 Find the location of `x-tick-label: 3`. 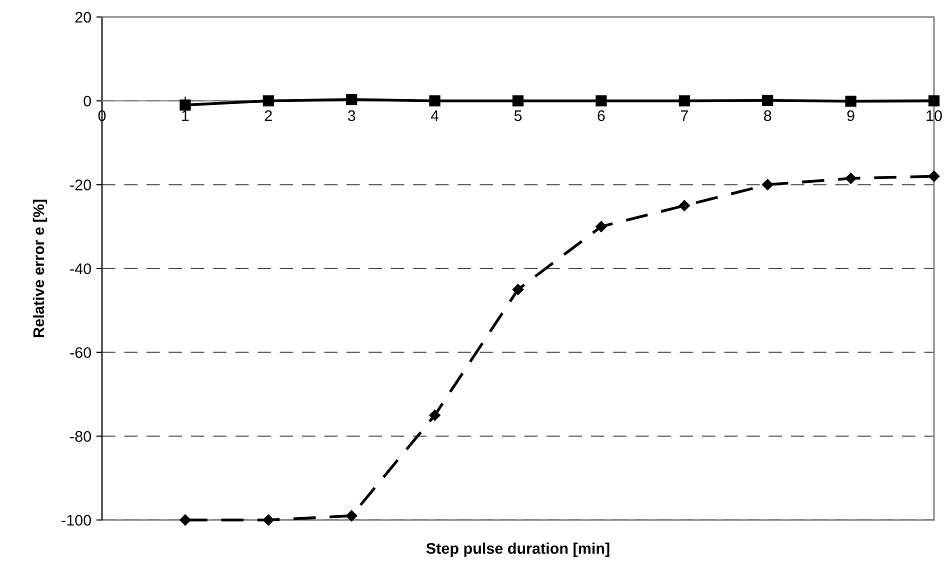

x-tick-label: 3 is located at coordinates (352, 116).